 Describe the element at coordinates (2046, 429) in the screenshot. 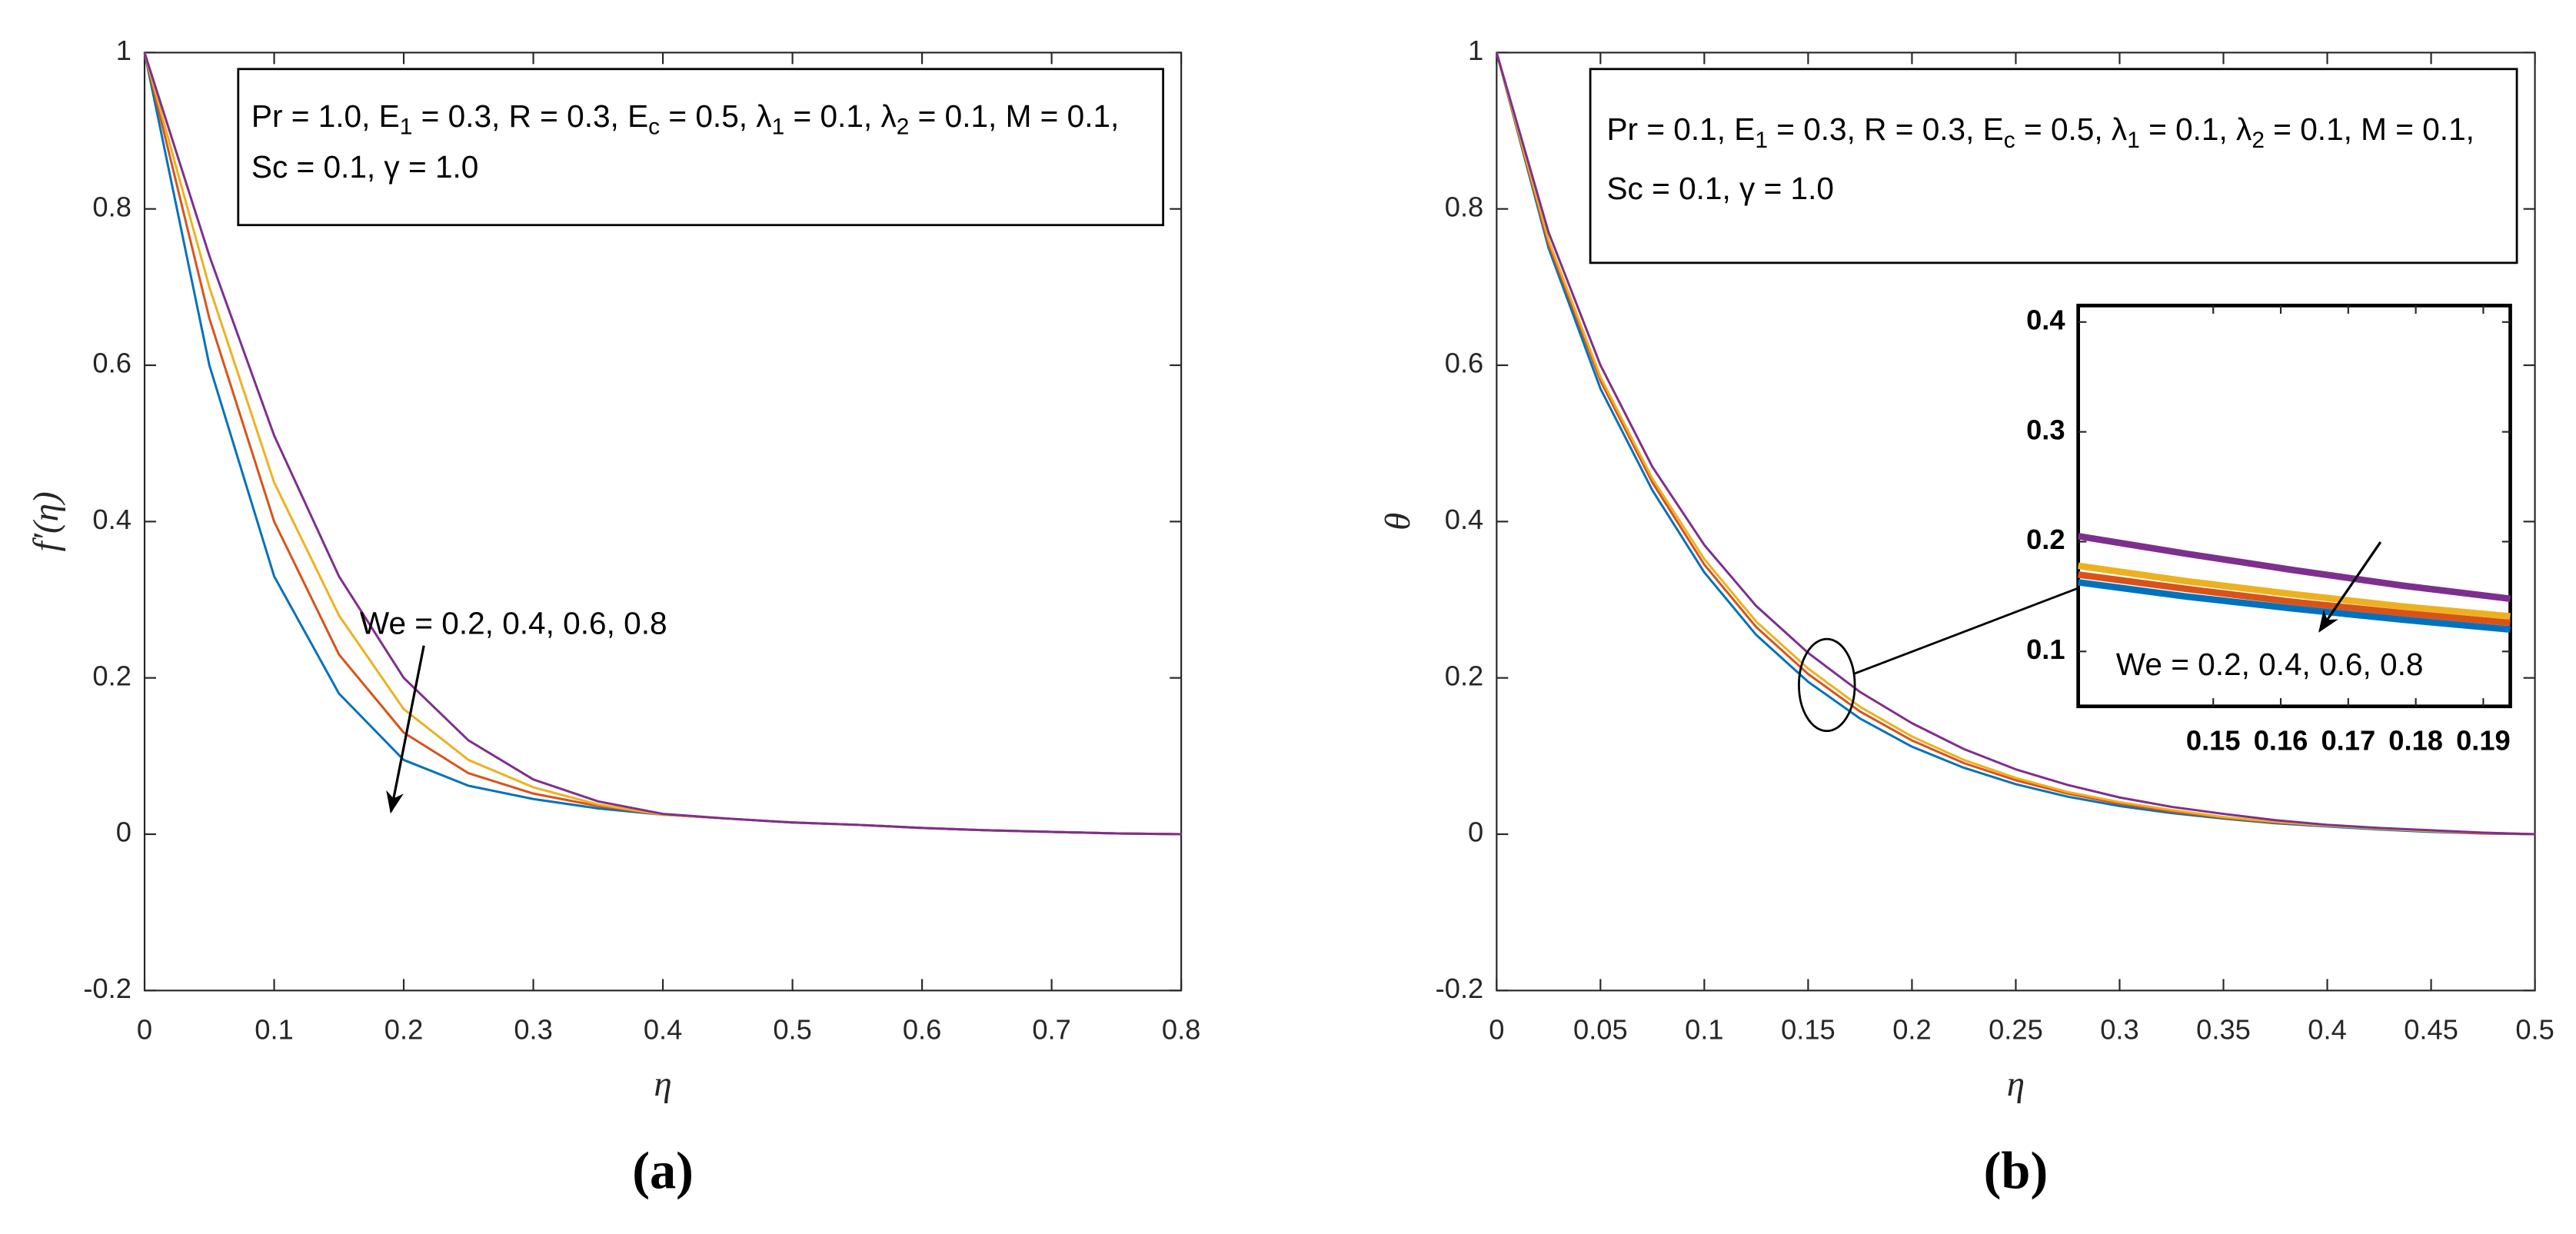

I see `y-tick-label: 0.3` at that location.